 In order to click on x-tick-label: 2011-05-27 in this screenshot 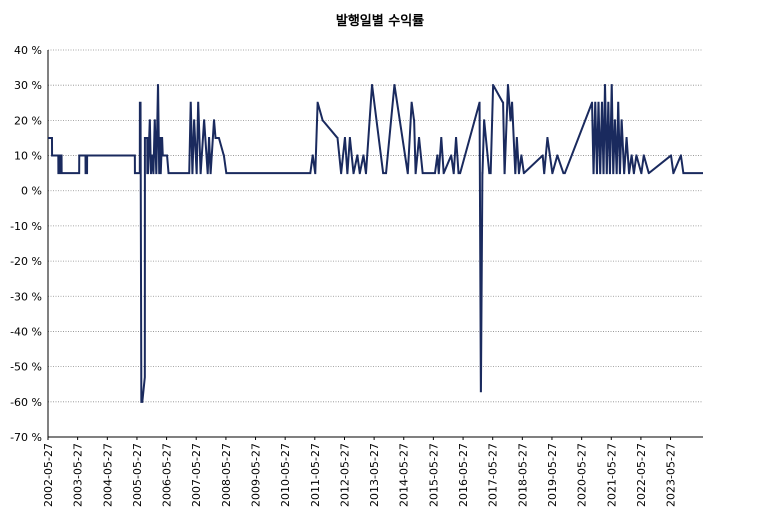, I will do `click(315, 475)`.